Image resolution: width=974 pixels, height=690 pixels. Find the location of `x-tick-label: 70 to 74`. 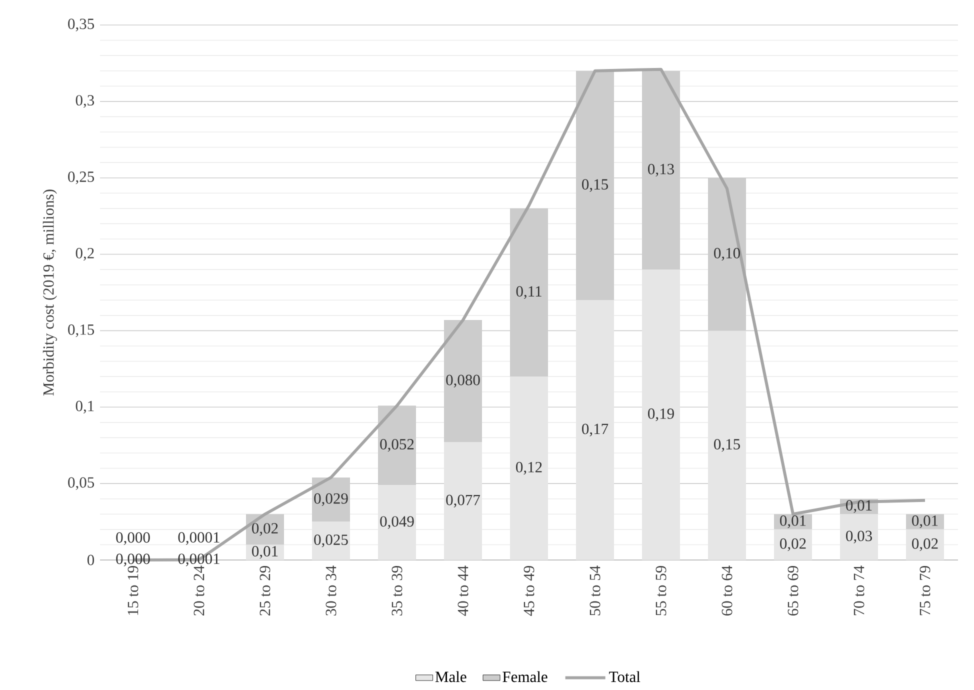

x-tick-label: 70 to 74 is located at coordinates (859, 591).